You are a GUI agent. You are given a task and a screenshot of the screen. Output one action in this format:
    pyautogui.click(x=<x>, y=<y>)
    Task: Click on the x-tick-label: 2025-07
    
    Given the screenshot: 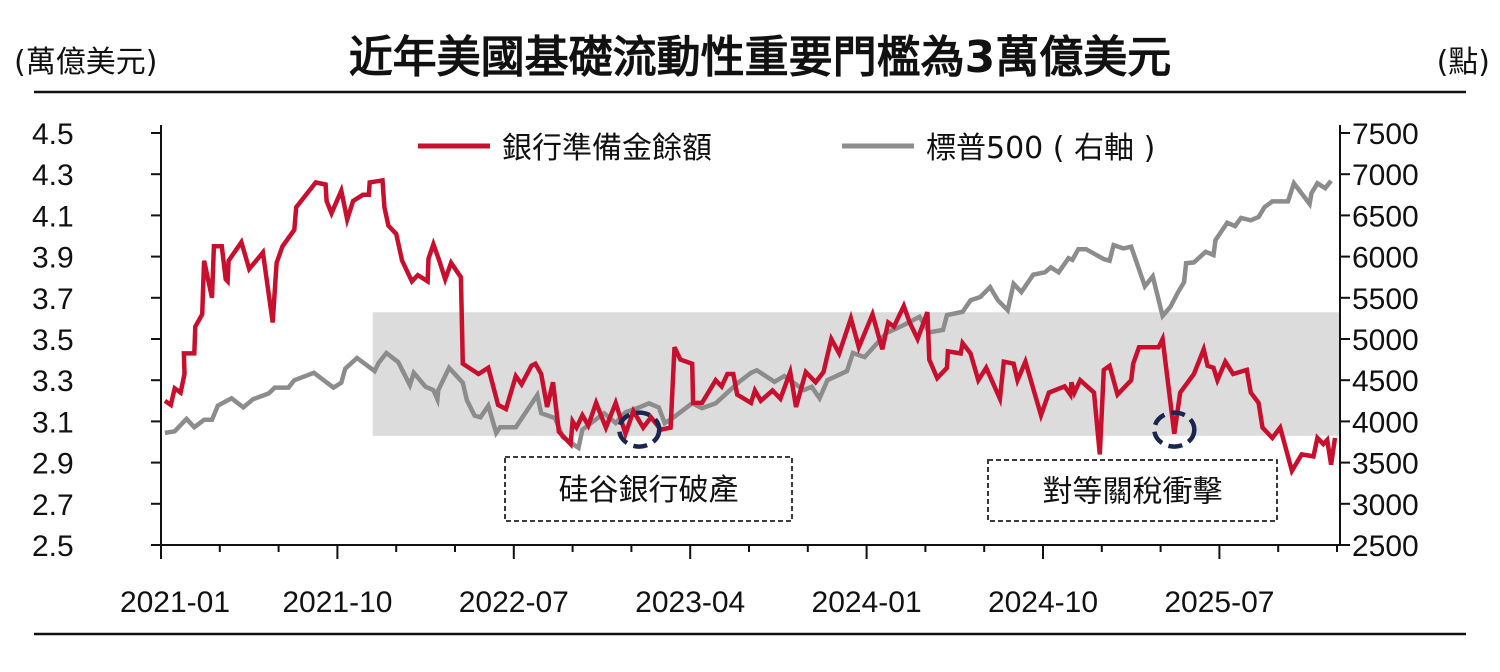 What is the action you would take?
    pyautogui.click(x=1219, y=602)
    